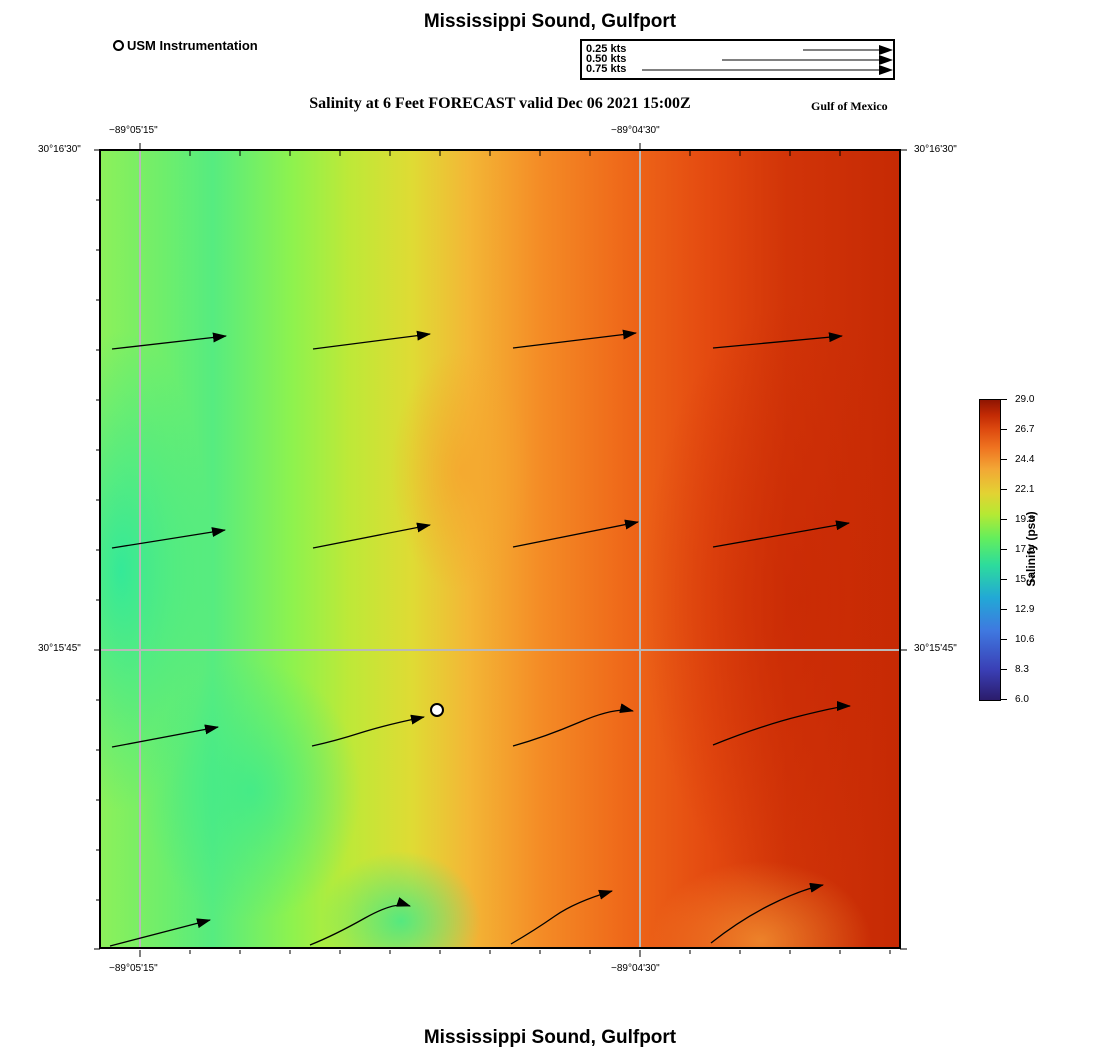  Describe the element at coordinates (1025, 459) in the screenshot. I see `colorbar-tick-label: 24.4` at that location.